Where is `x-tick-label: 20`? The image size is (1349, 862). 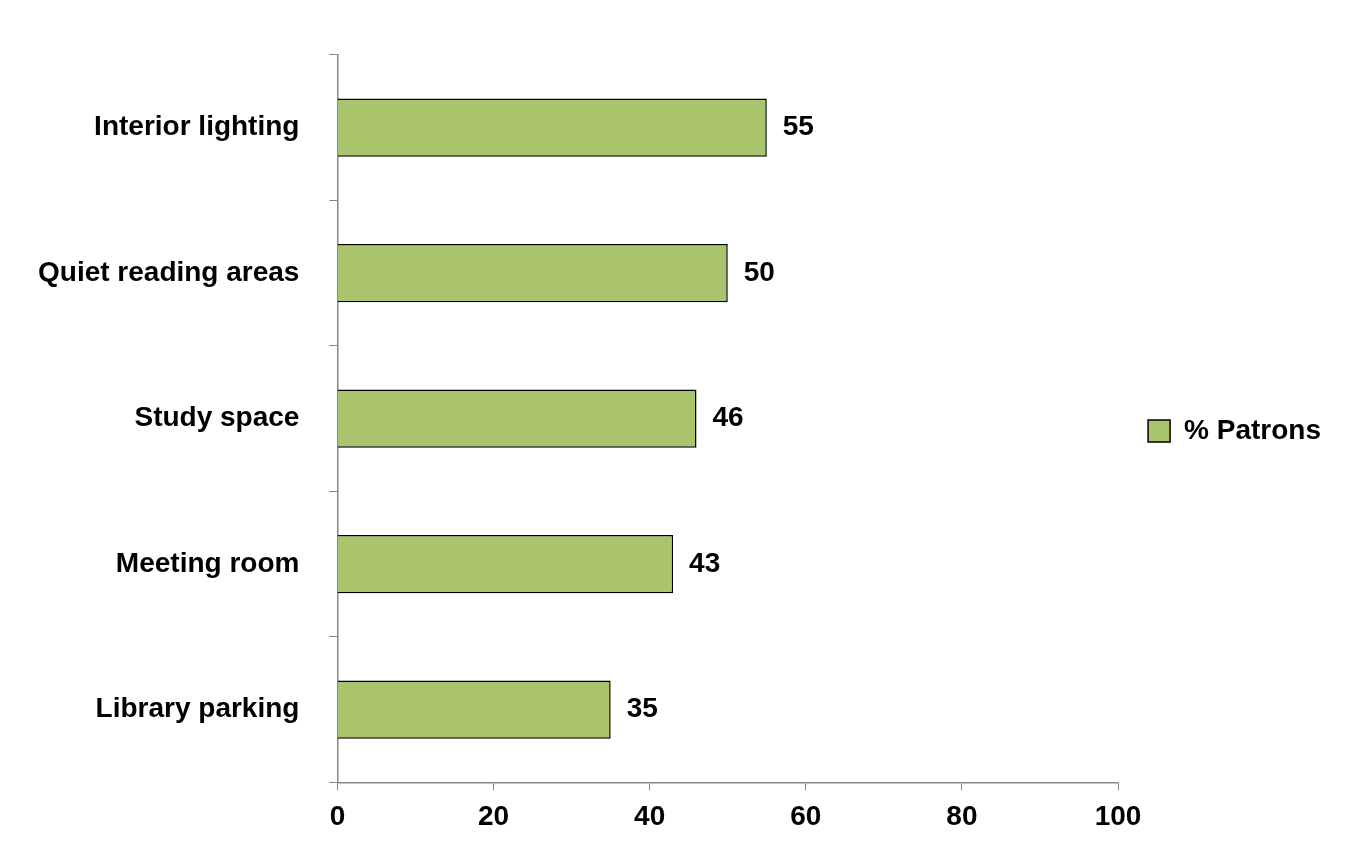 x-tick-label: 20 is located at coordinates (493, 815).